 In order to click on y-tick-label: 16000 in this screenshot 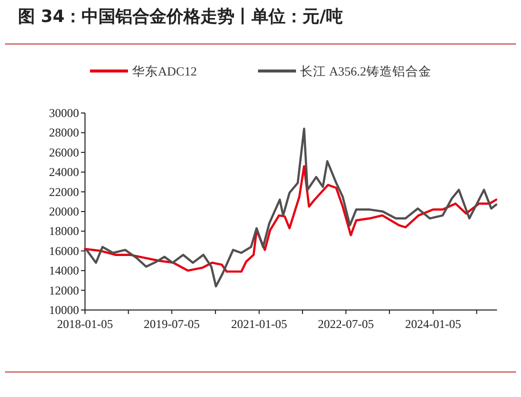, I will do `click(64, 251)`.